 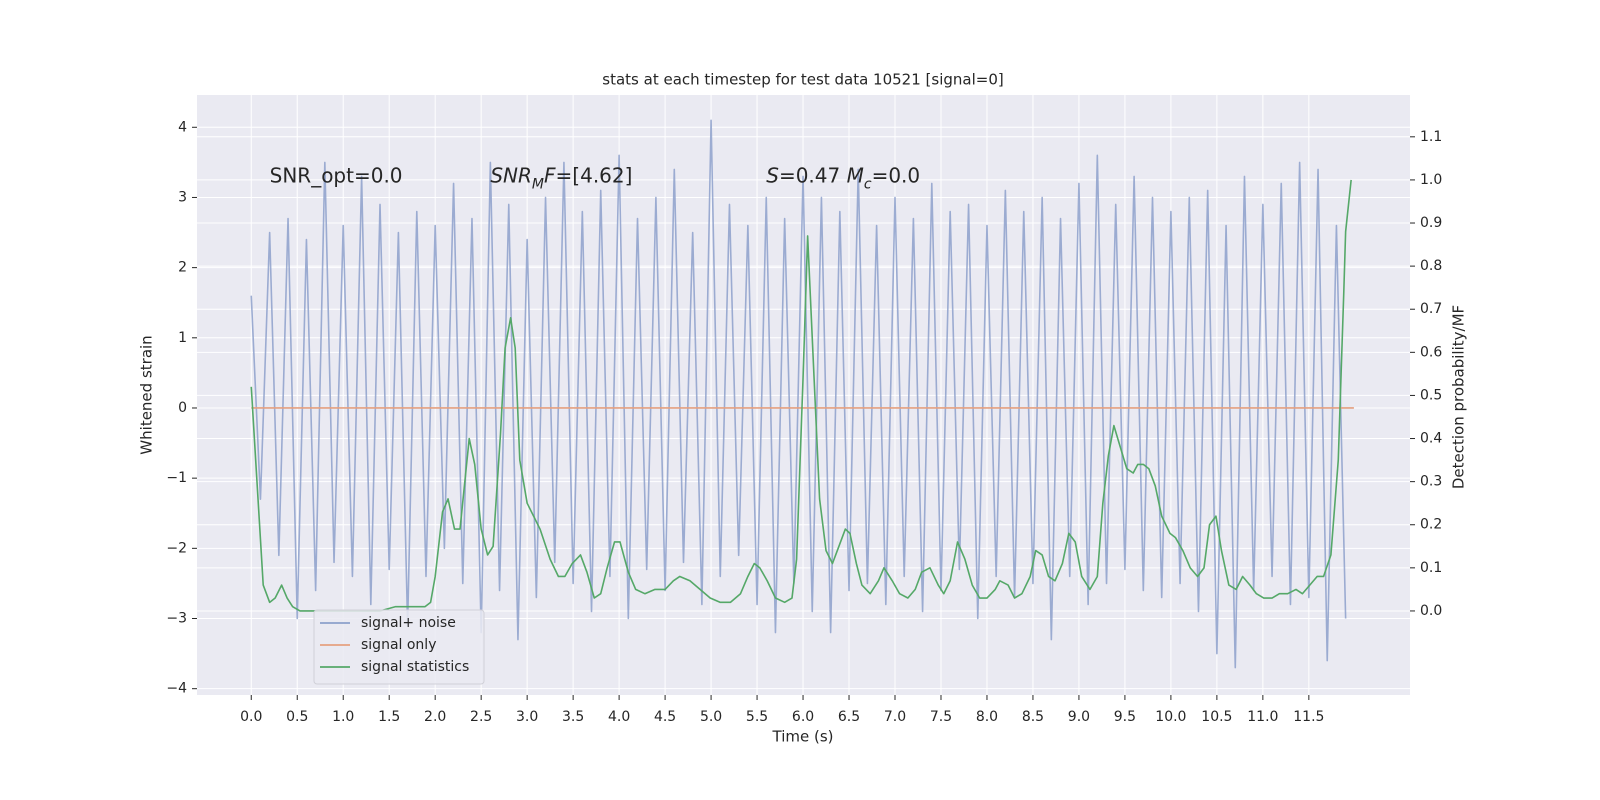 What do you see at coordinates (987, 717) in the screenshot?
I see `x-tick-label: 8.0` at bounding box center [987, 717].